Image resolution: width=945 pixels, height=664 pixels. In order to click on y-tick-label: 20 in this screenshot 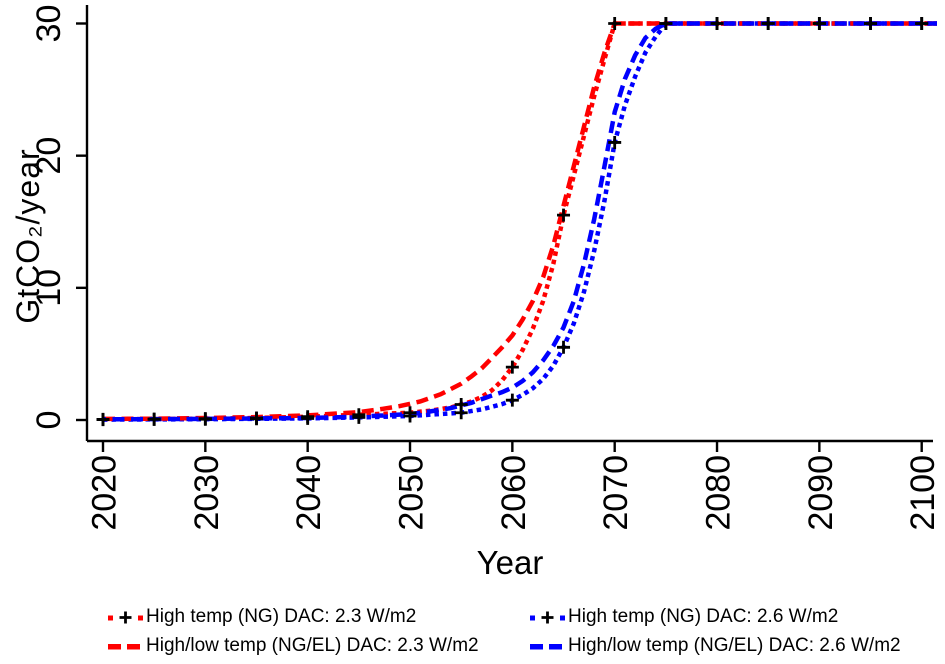, I will do `click(49, 156)`.